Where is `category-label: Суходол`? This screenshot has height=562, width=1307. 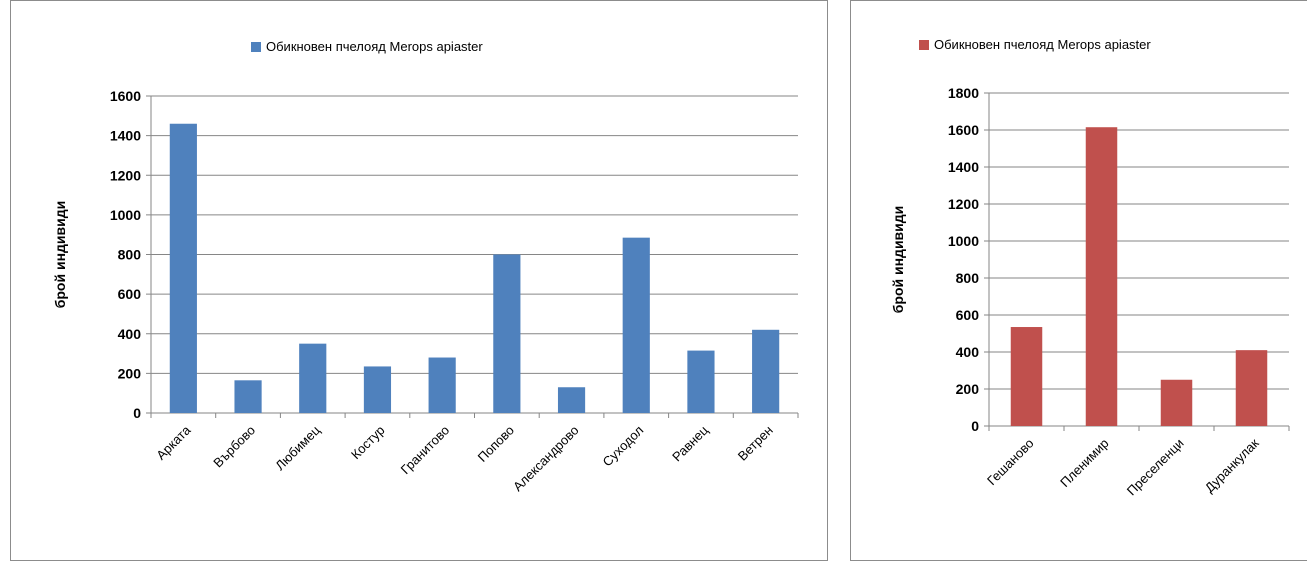 category-label: Суходол is located at coordinates (622, 446).